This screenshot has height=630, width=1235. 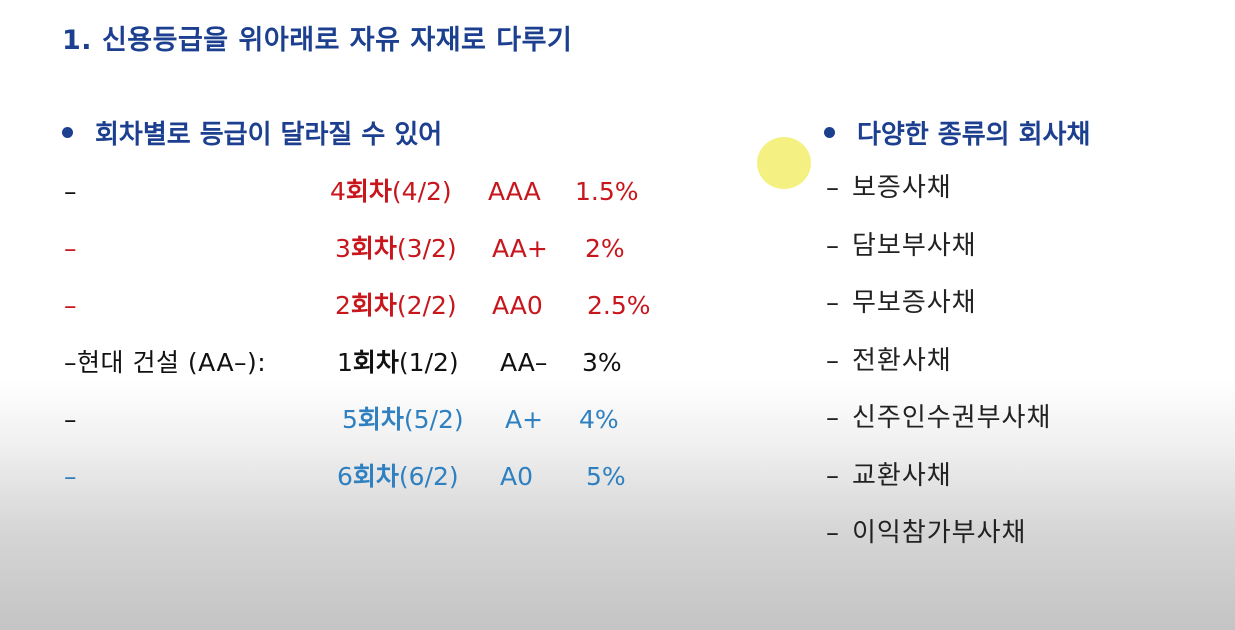 What do you see at coordinates (343, 305) in the screenshot?
I see `round-number: 2` at bounding box center [343, 305].